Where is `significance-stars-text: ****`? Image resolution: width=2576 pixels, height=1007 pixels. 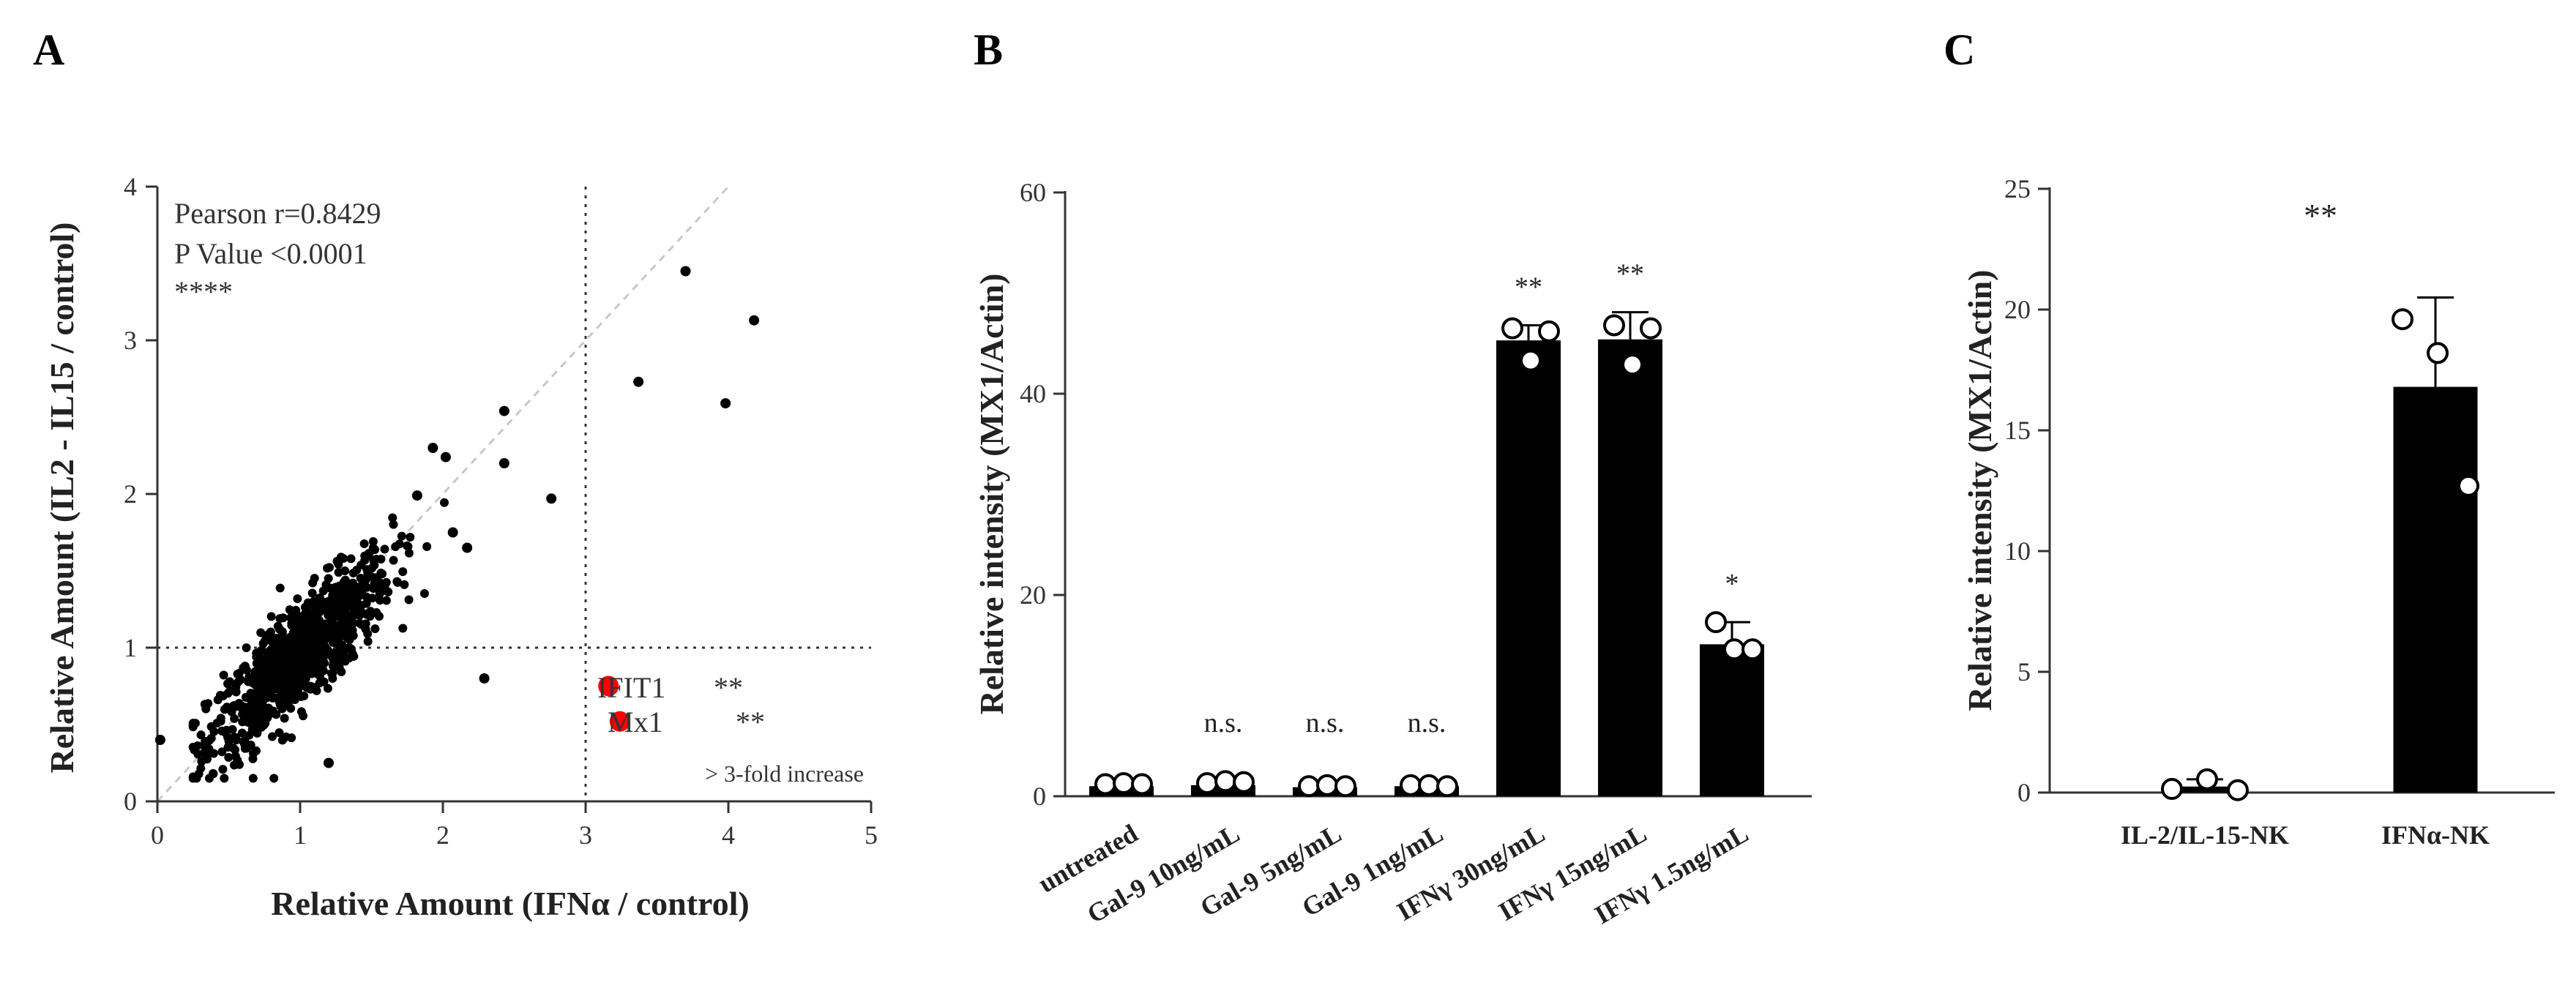
significance-stars-text: **** is located at coordinates (203, 291).